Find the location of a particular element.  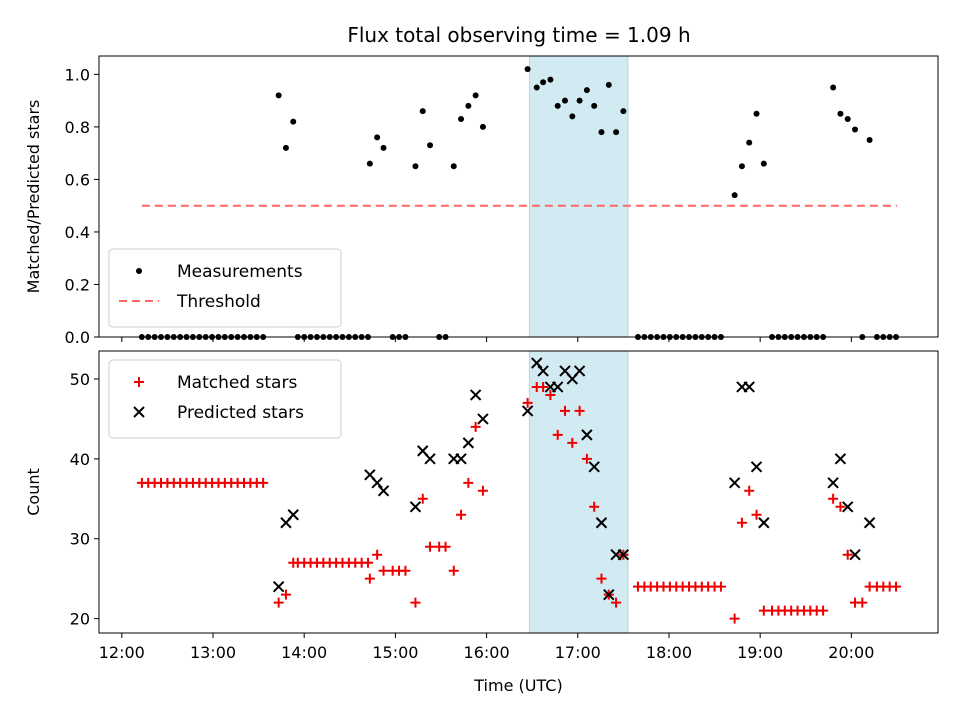

x-tick-label: 19:00 is located at coordinates (760, 652).